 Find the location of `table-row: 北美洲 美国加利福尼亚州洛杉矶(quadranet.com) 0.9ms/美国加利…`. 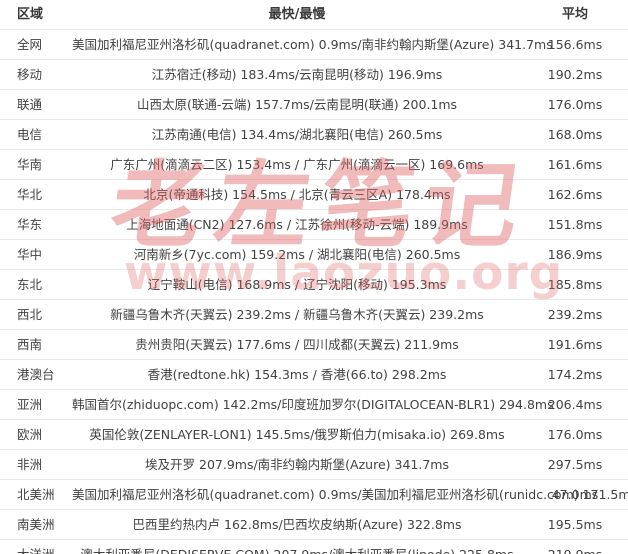

table-row: 北美洲 美国加利福尼亚州洛杉矶(quadranet.com) 0.9ms/美国加利… is located at coordinates (314, 494).